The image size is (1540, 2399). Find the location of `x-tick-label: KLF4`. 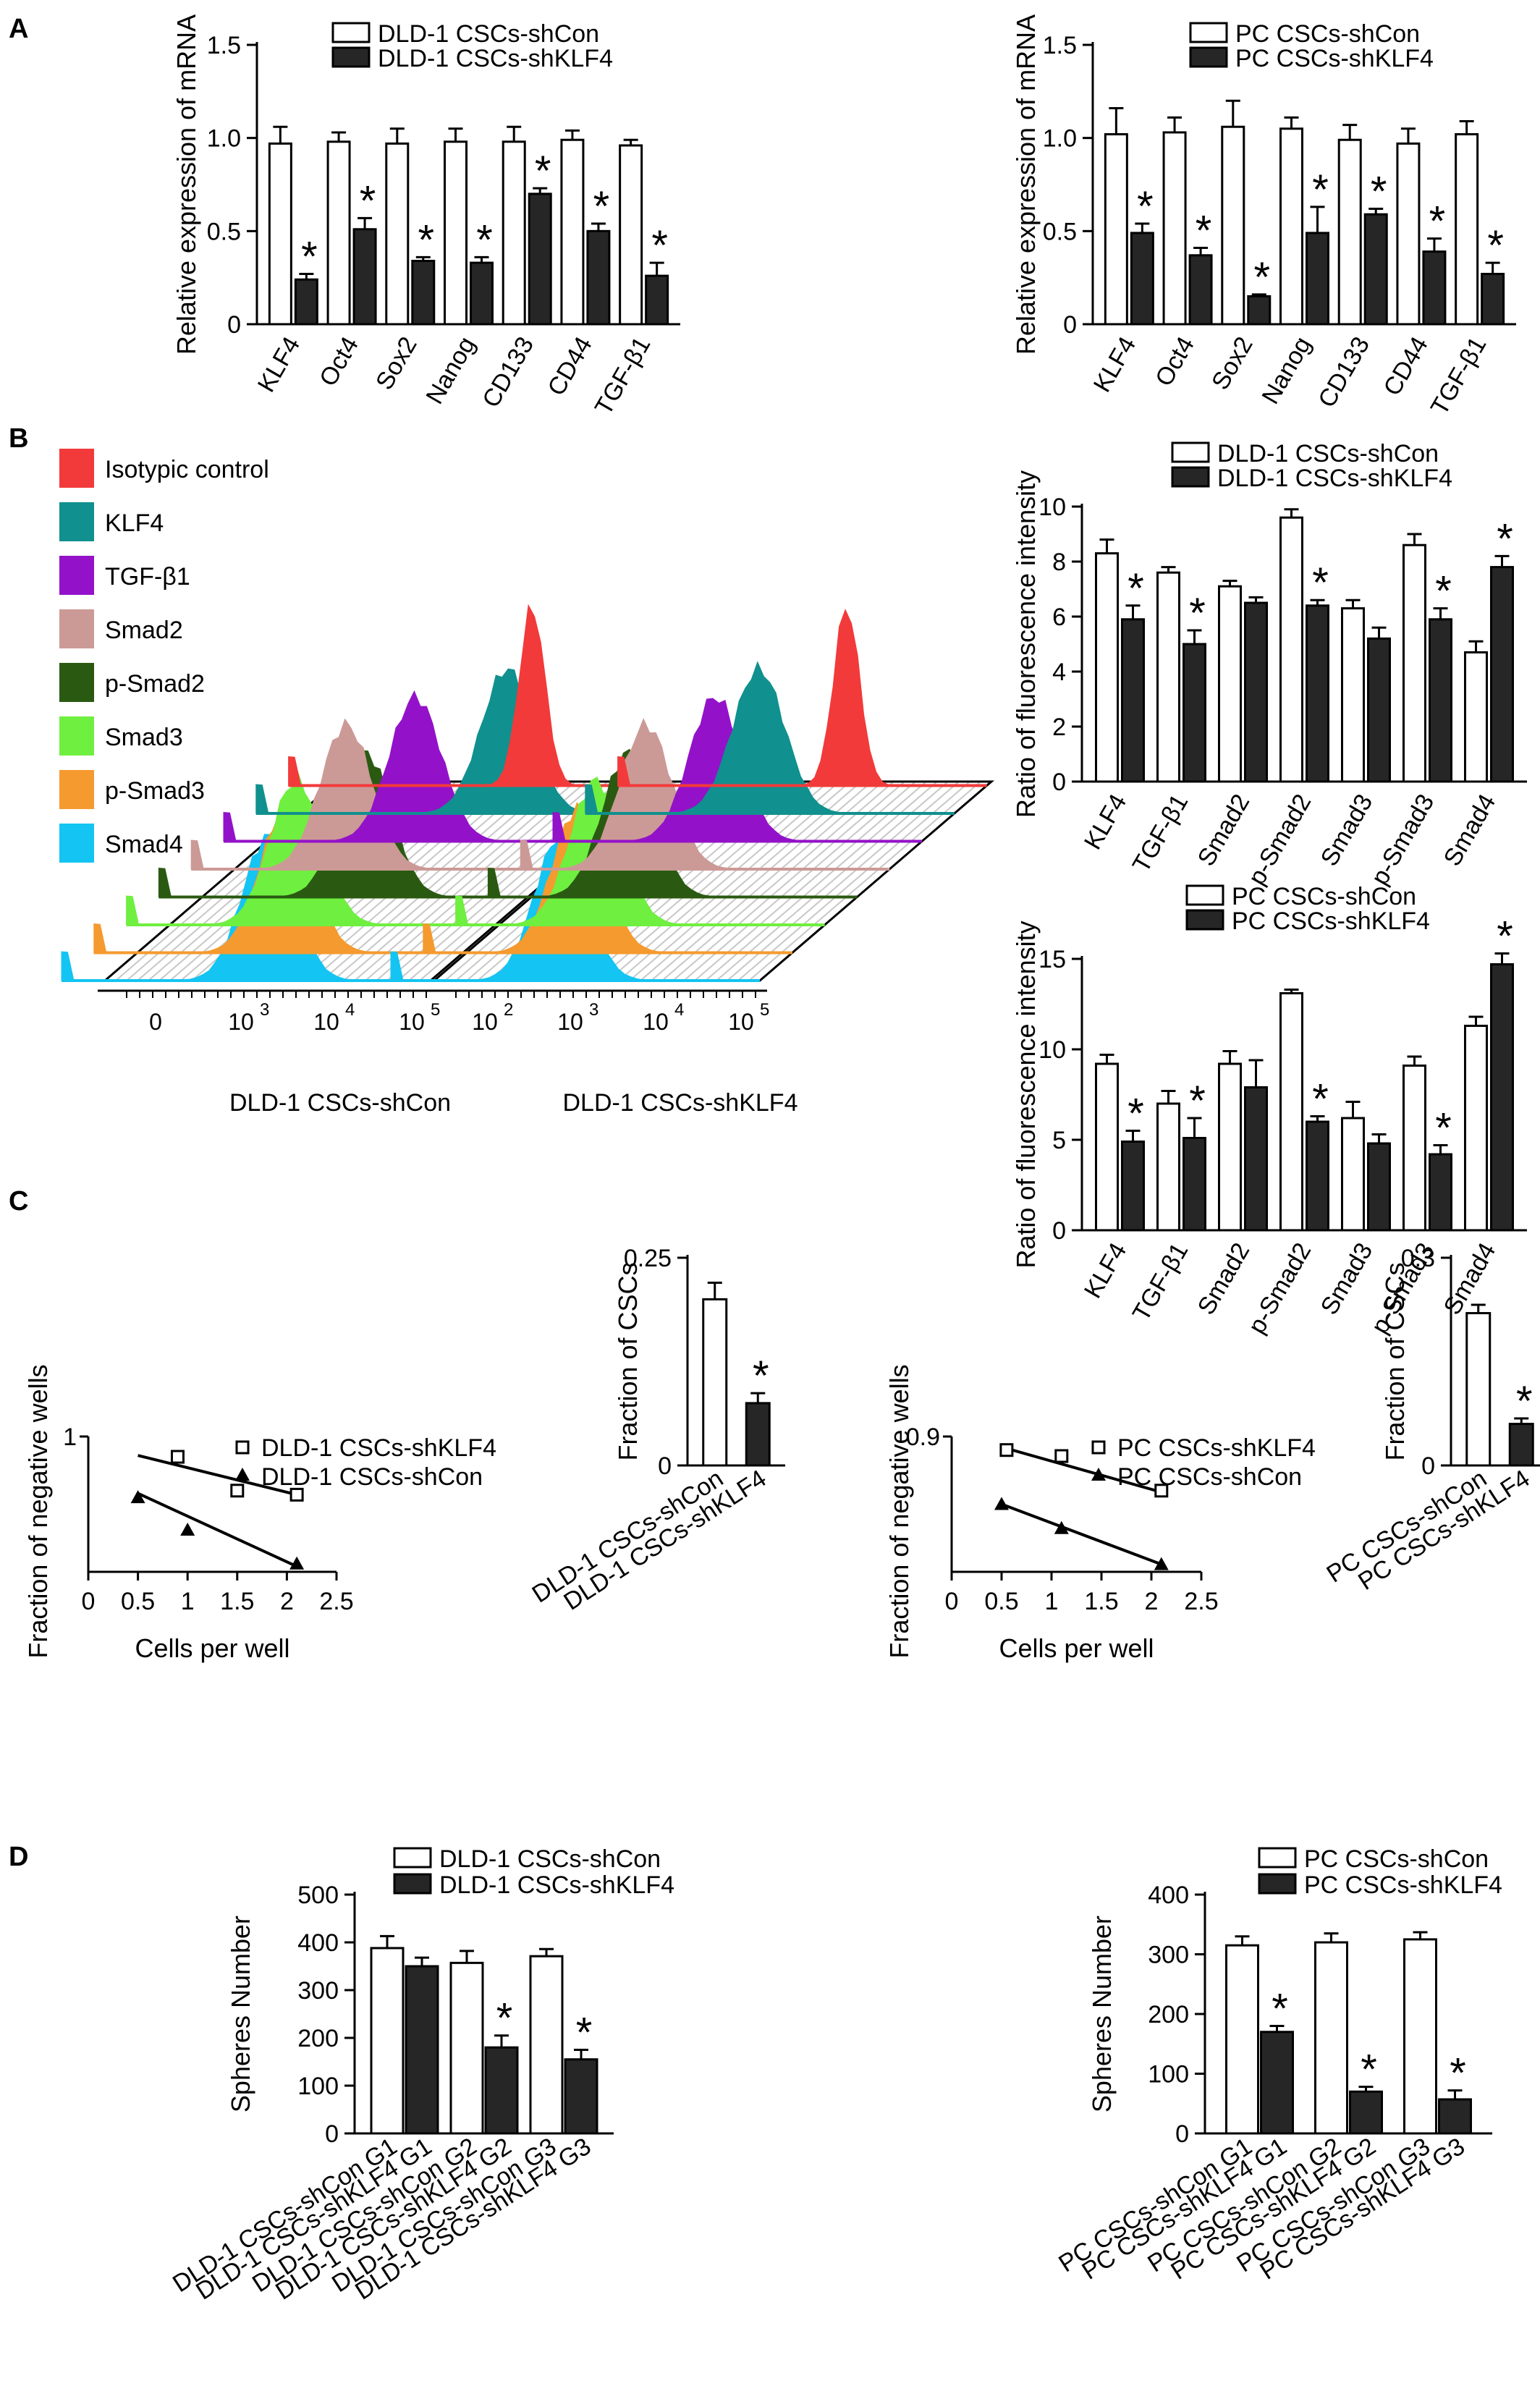

x-tick-label: KLF4 is located at coordinates (280, 364).